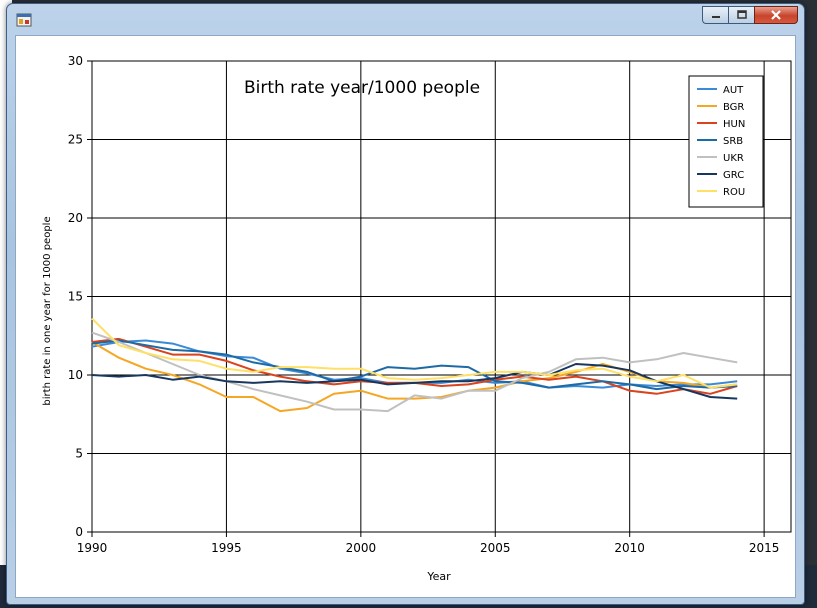  I want to click on series-line-rou, so click(414, 353).